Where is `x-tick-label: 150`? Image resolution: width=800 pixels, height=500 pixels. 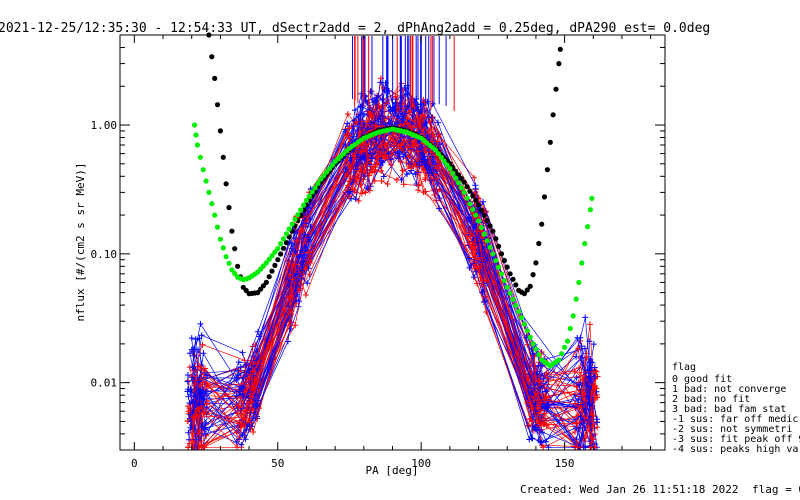
x-tick-label: 150 is located at coordinates (565, 463).